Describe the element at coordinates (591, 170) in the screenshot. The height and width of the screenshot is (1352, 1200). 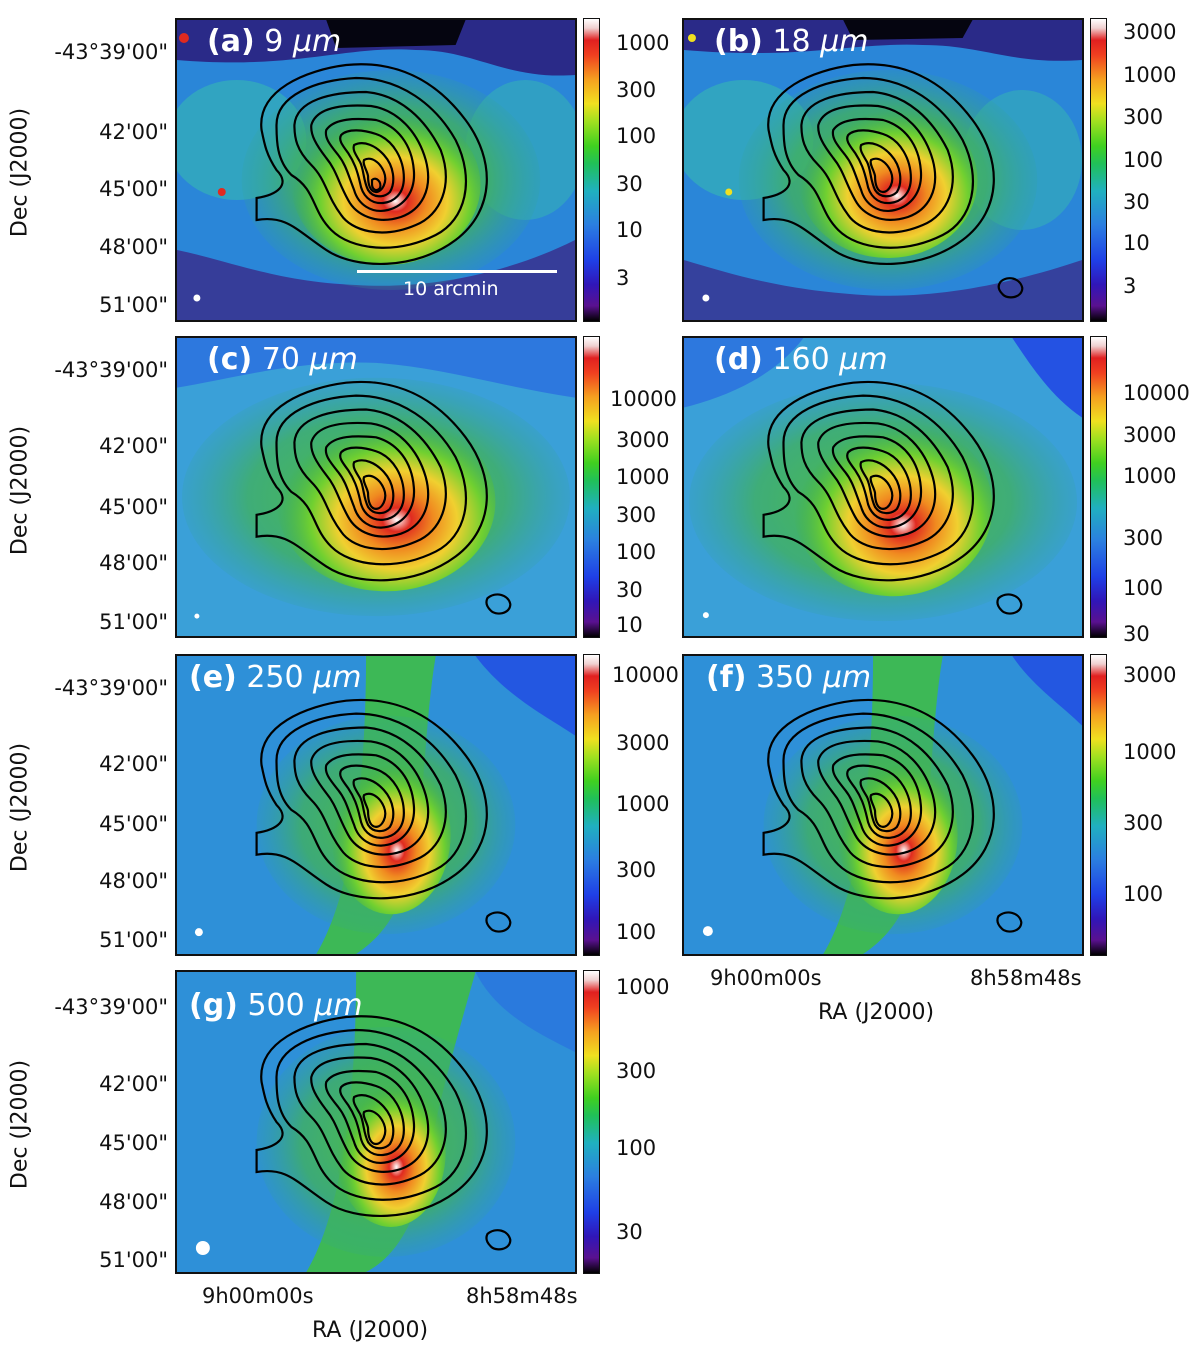
I see `colorbar-a` at that location.